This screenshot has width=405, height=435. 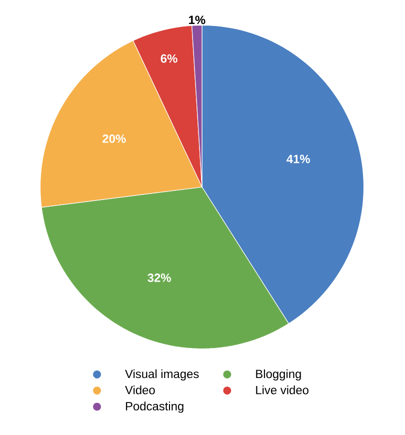 I want to click on data-label: 41%, so click(x=298, y=159).